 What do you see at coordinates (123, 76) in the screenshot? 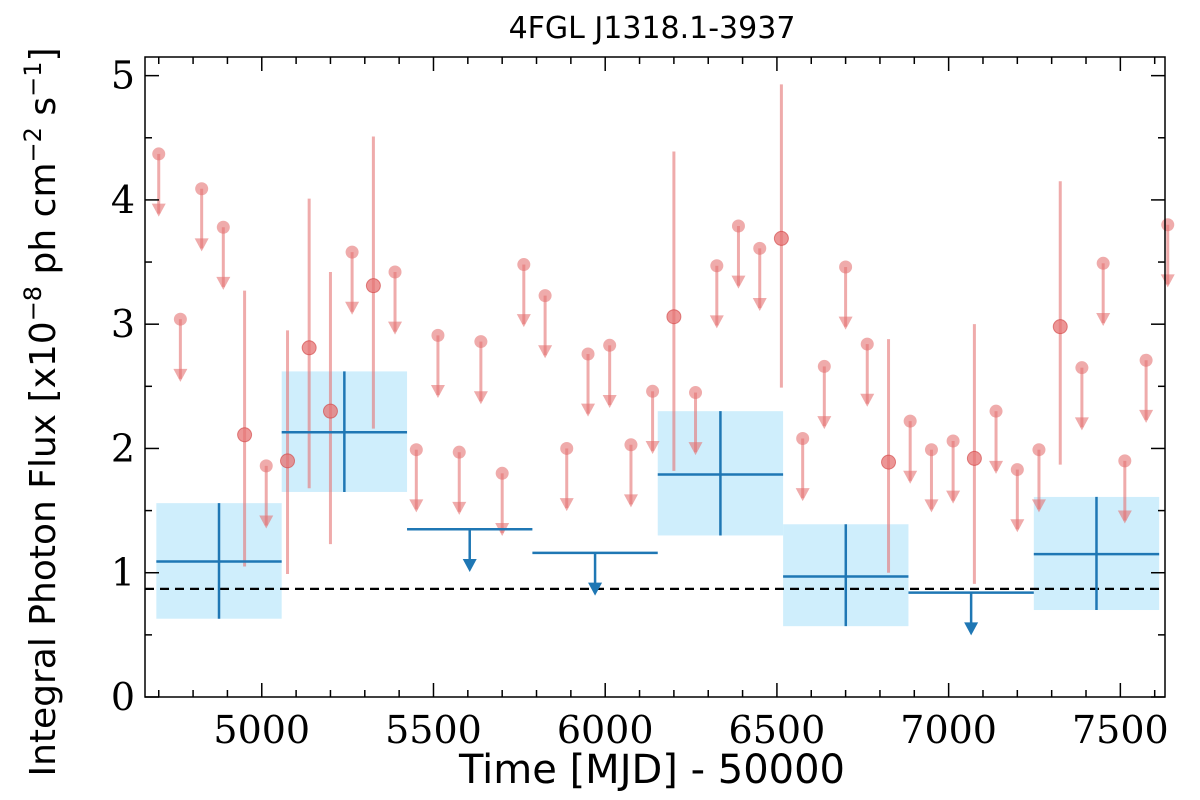
I see `y-tick-label: 5` at bounding box center [123, 76].